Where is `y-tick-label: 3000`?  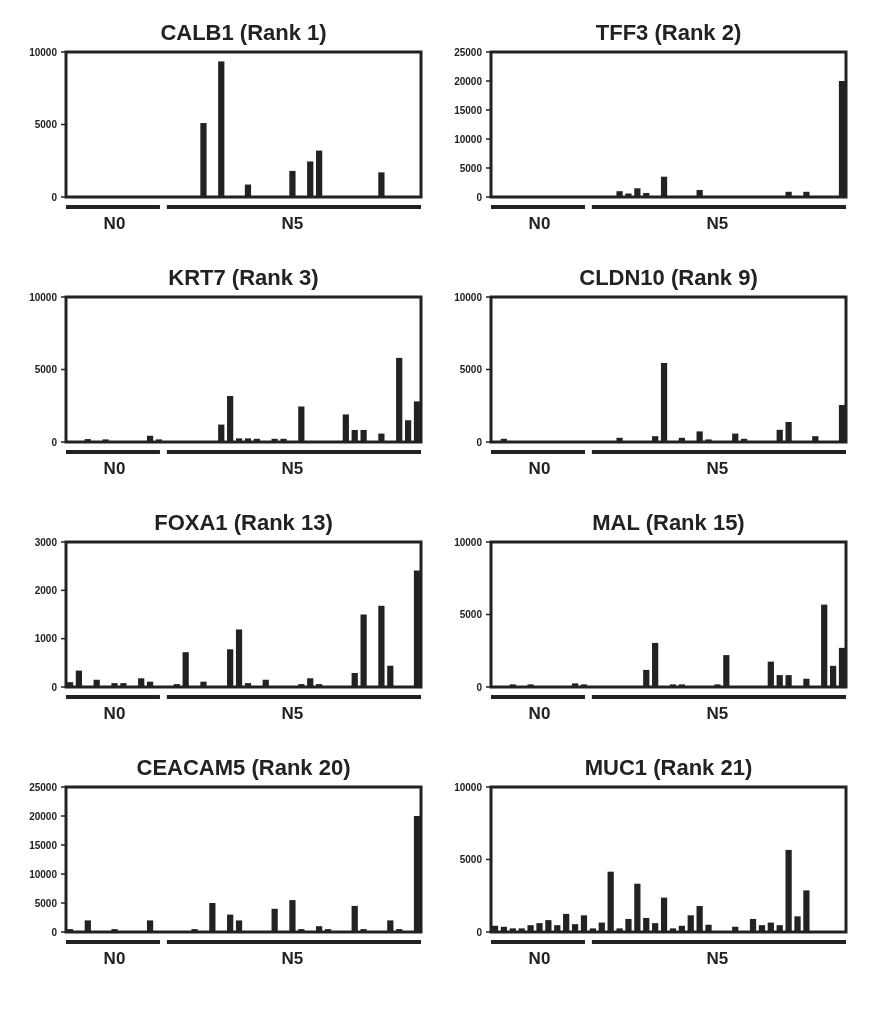 y-tick-label: 3000 is located at coordinates (46, 542).